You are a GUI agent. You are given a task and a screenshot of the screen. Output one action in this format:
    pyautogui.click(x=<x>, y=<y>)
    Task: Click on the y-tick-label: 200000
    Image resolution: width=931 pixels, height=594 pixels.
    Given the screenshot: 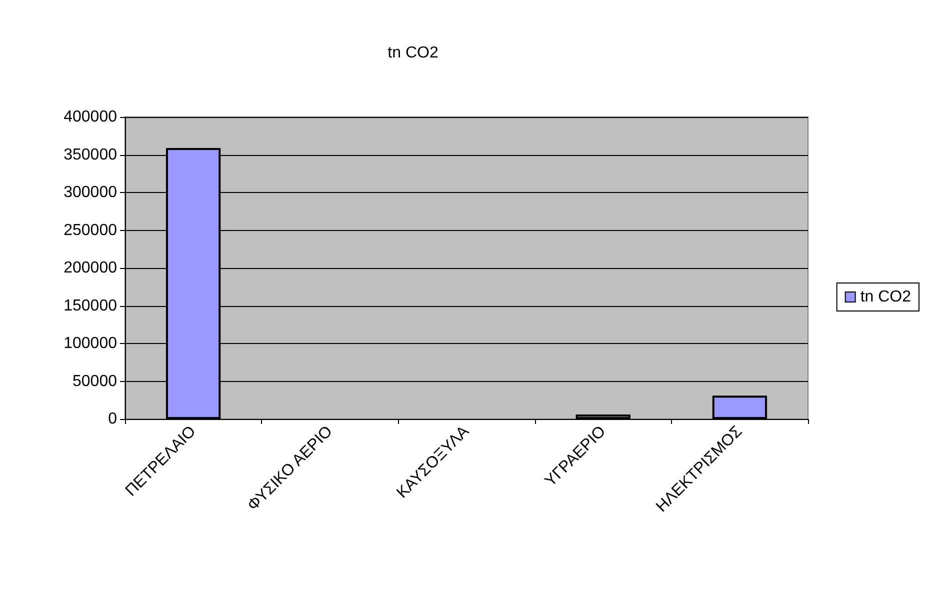 What is the action you would take?
    pyautogui.click(x=91, y=268)
    